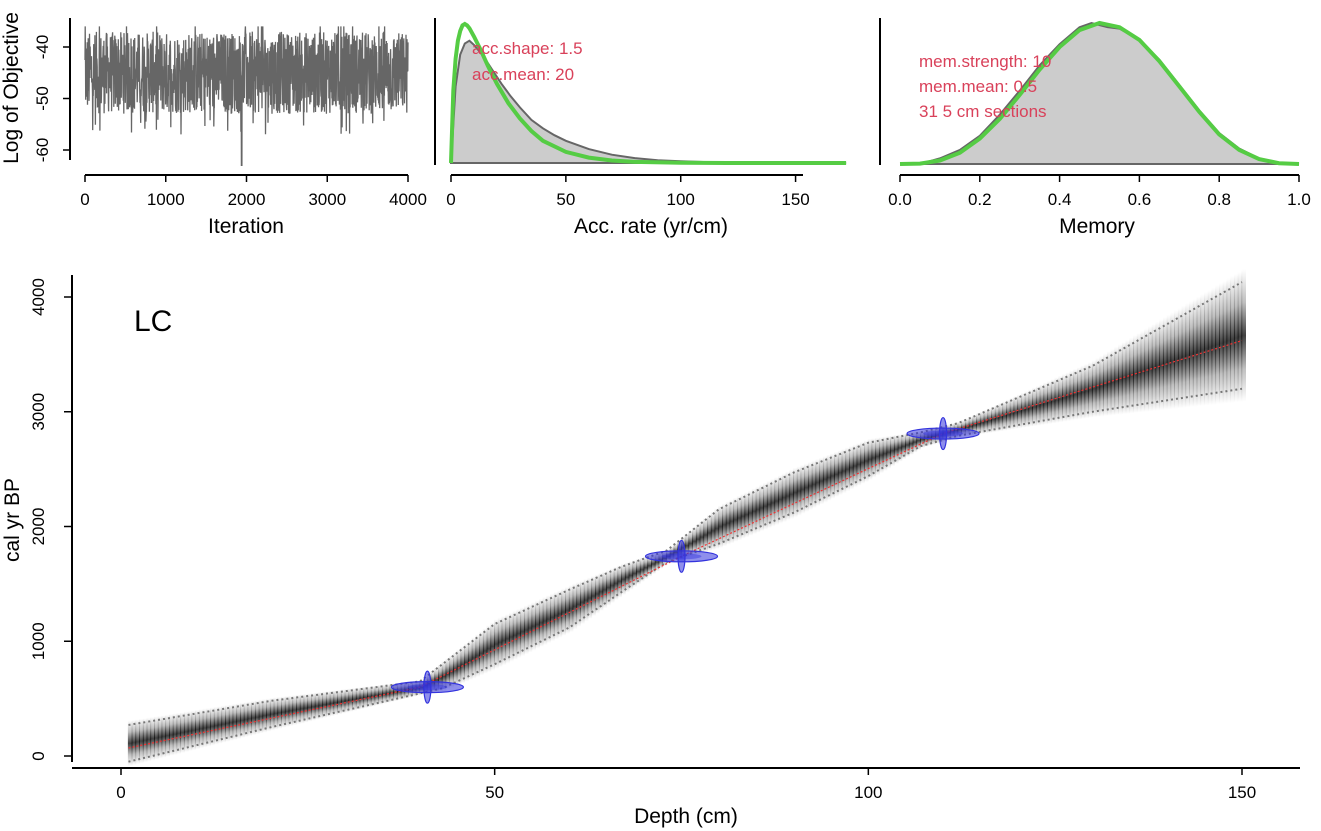 This screenshot has height=831, width=1321. Describe the element at coordinates (1140, 199) in the screenshot. I see `p3-x-tick-label: 0.6` at that location.